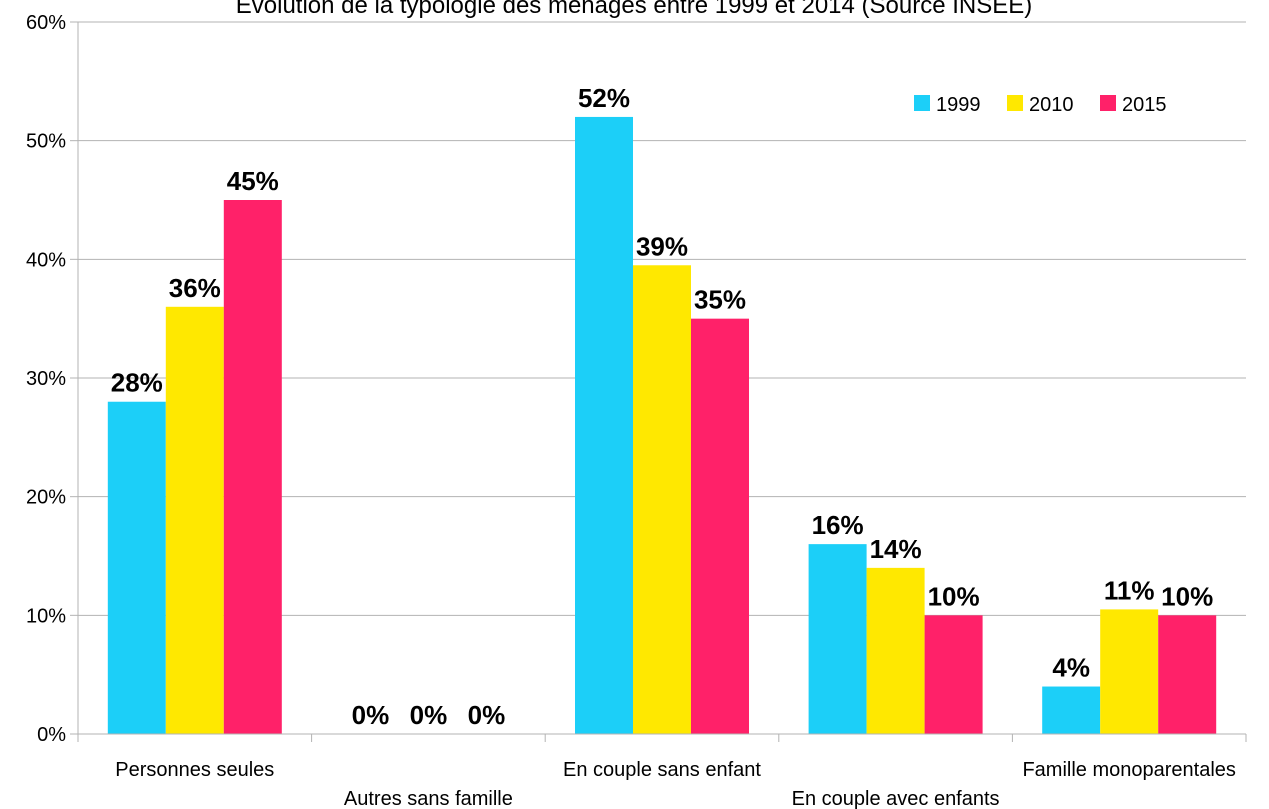  Describe the element at coordinates (194, 770) in the screenshot. I see `category-label: Personnes seules` at that location.